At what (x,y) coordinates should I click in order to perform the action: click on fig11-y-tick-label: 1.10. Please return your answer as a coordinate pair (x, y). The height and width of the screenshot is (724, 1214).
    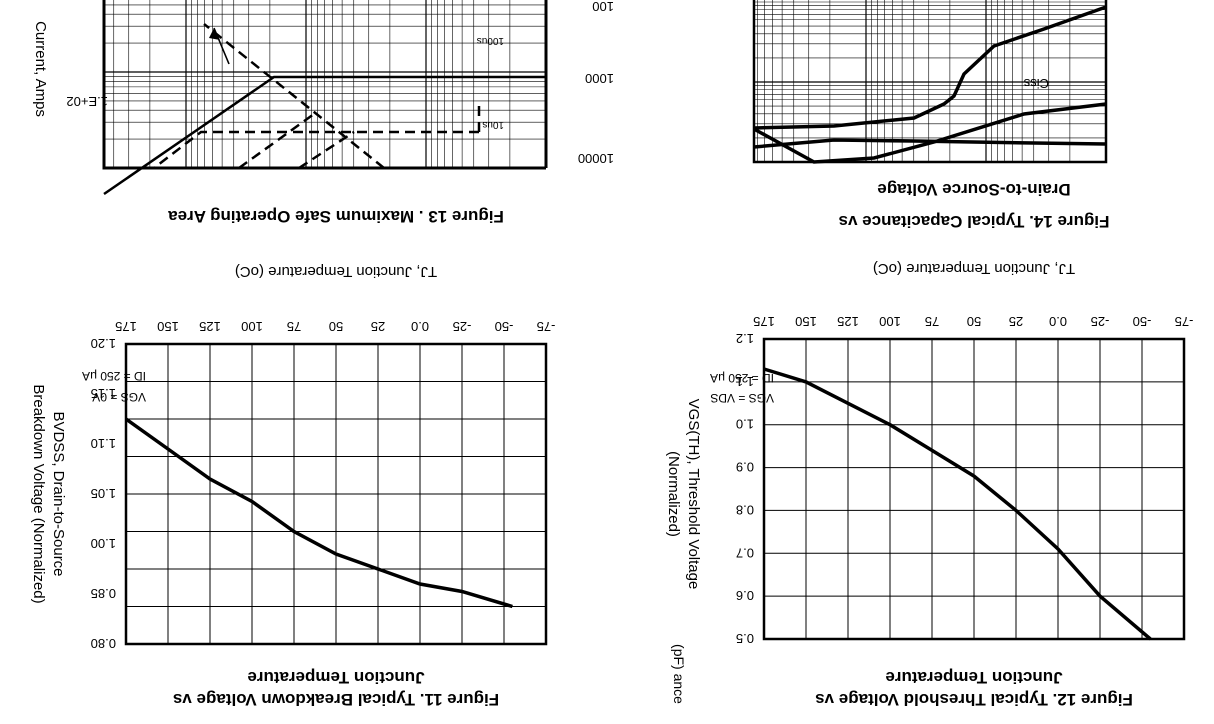
    Looking at the image, I should click on (103, 443).